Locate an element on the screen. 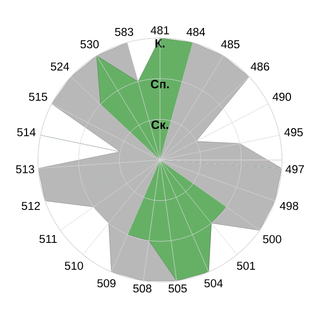 The width and height of the screenshot is (320, 320). spoke-label: 508 is located at coordinates (142, 288).